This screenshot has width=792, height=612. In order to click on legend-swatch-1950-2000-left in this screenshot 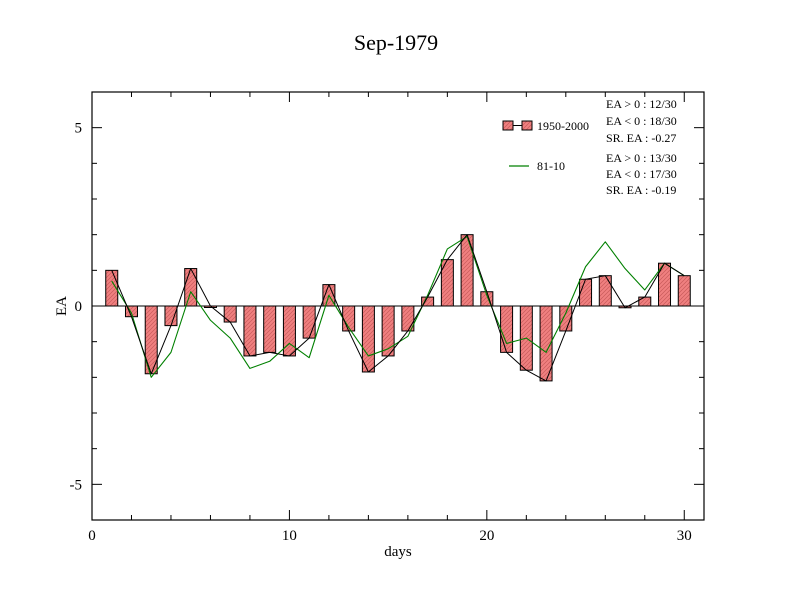, I will do `click(508, 125)`.